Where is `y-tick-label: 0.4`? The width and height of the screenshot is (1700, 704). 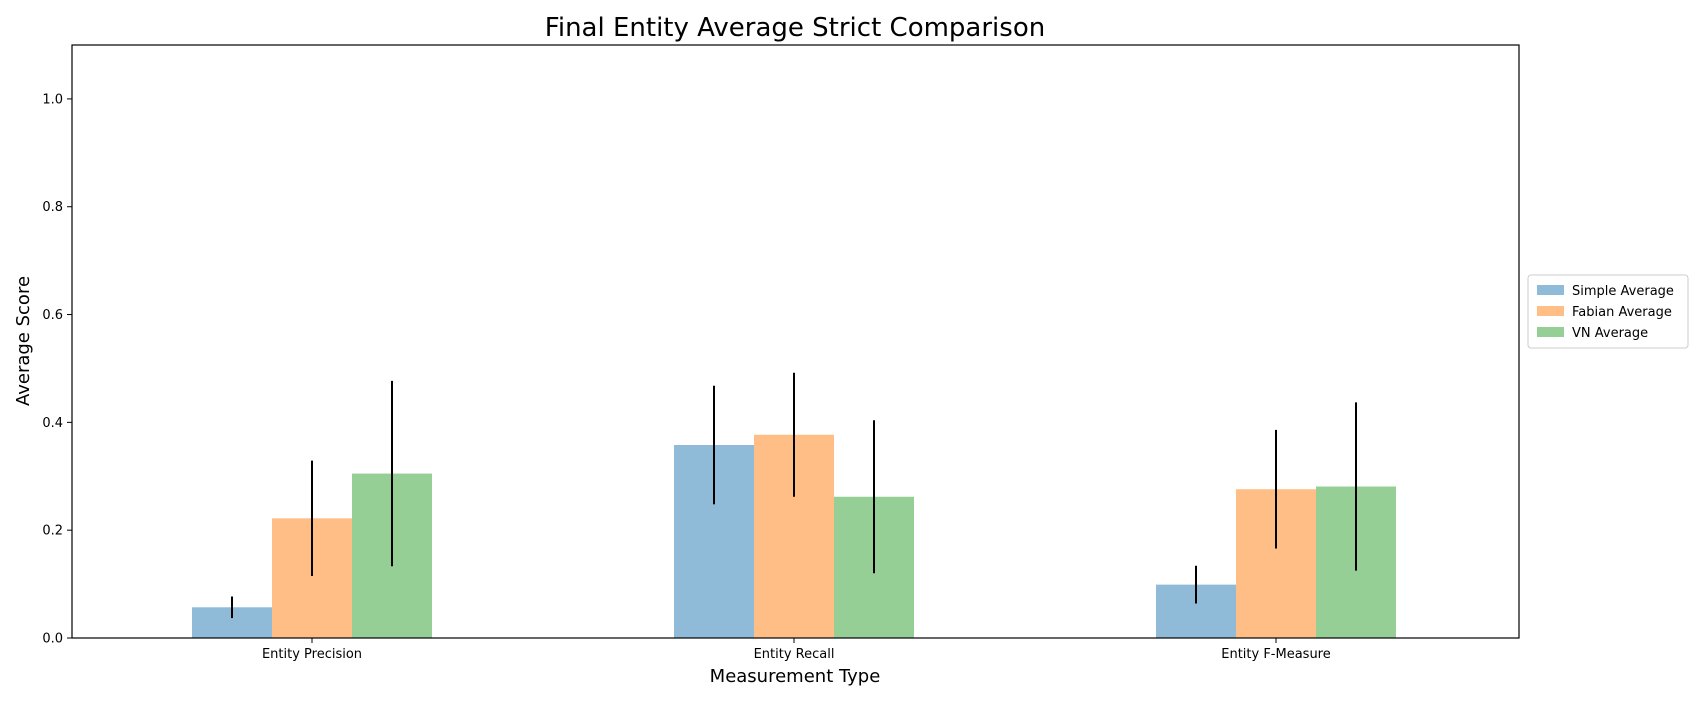
y-tick-label: 0.4 is located at coordinates (52, 423).